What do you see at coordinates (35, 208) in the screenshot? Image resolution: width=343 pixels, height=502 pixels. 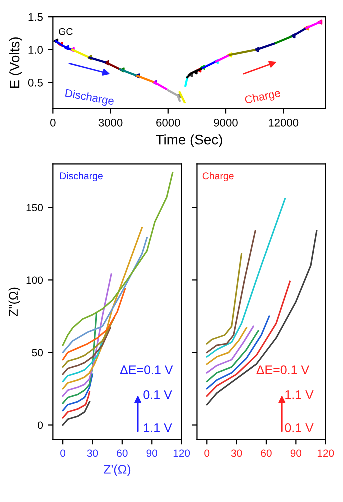 I see `y-tick-label: 150` at bounding box center [35, 208].